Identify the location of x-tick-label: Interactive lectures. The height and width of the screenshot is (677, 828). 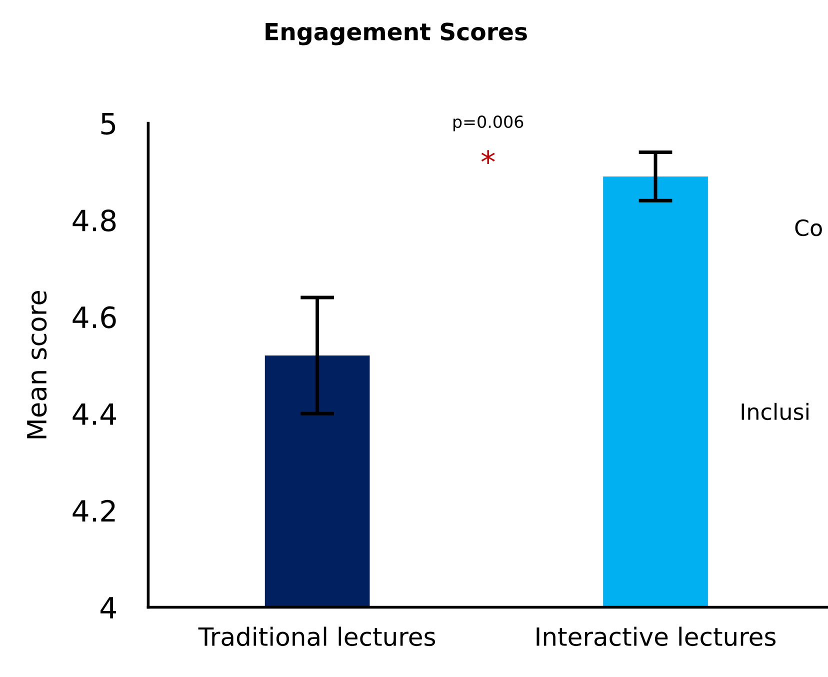
(656, 636).